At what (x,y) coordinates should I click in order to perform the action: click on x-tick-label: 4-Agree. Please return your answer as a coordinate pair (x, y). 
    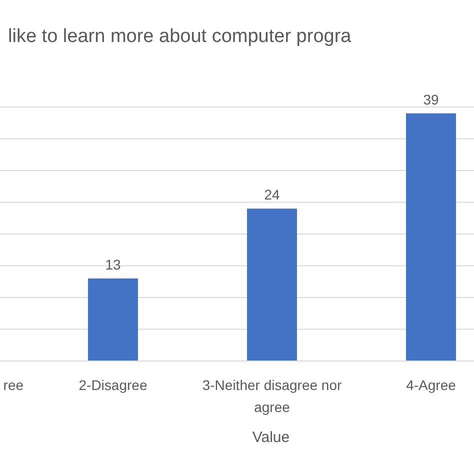
    Looking at the image, I should click on (431, 385).